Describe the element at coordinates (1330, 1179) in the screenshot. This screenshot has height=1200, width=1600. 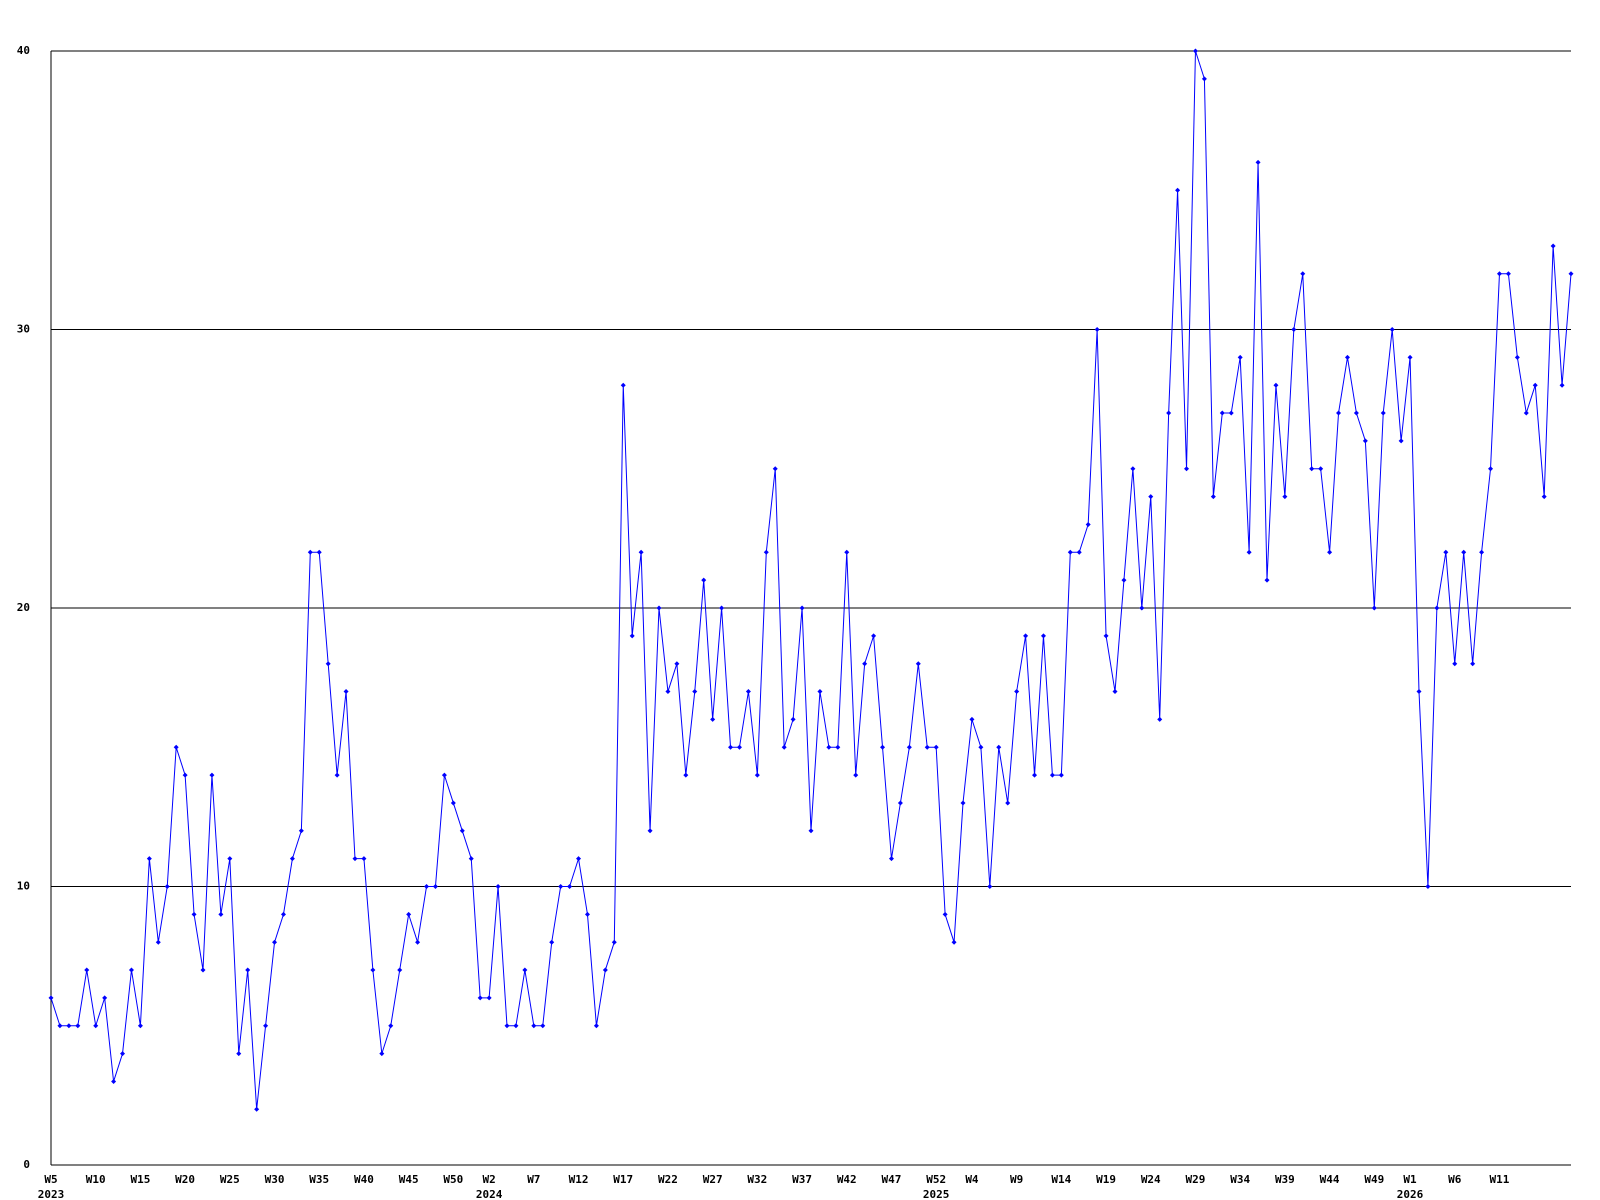
I see `x-tick-label: W44` at that location.